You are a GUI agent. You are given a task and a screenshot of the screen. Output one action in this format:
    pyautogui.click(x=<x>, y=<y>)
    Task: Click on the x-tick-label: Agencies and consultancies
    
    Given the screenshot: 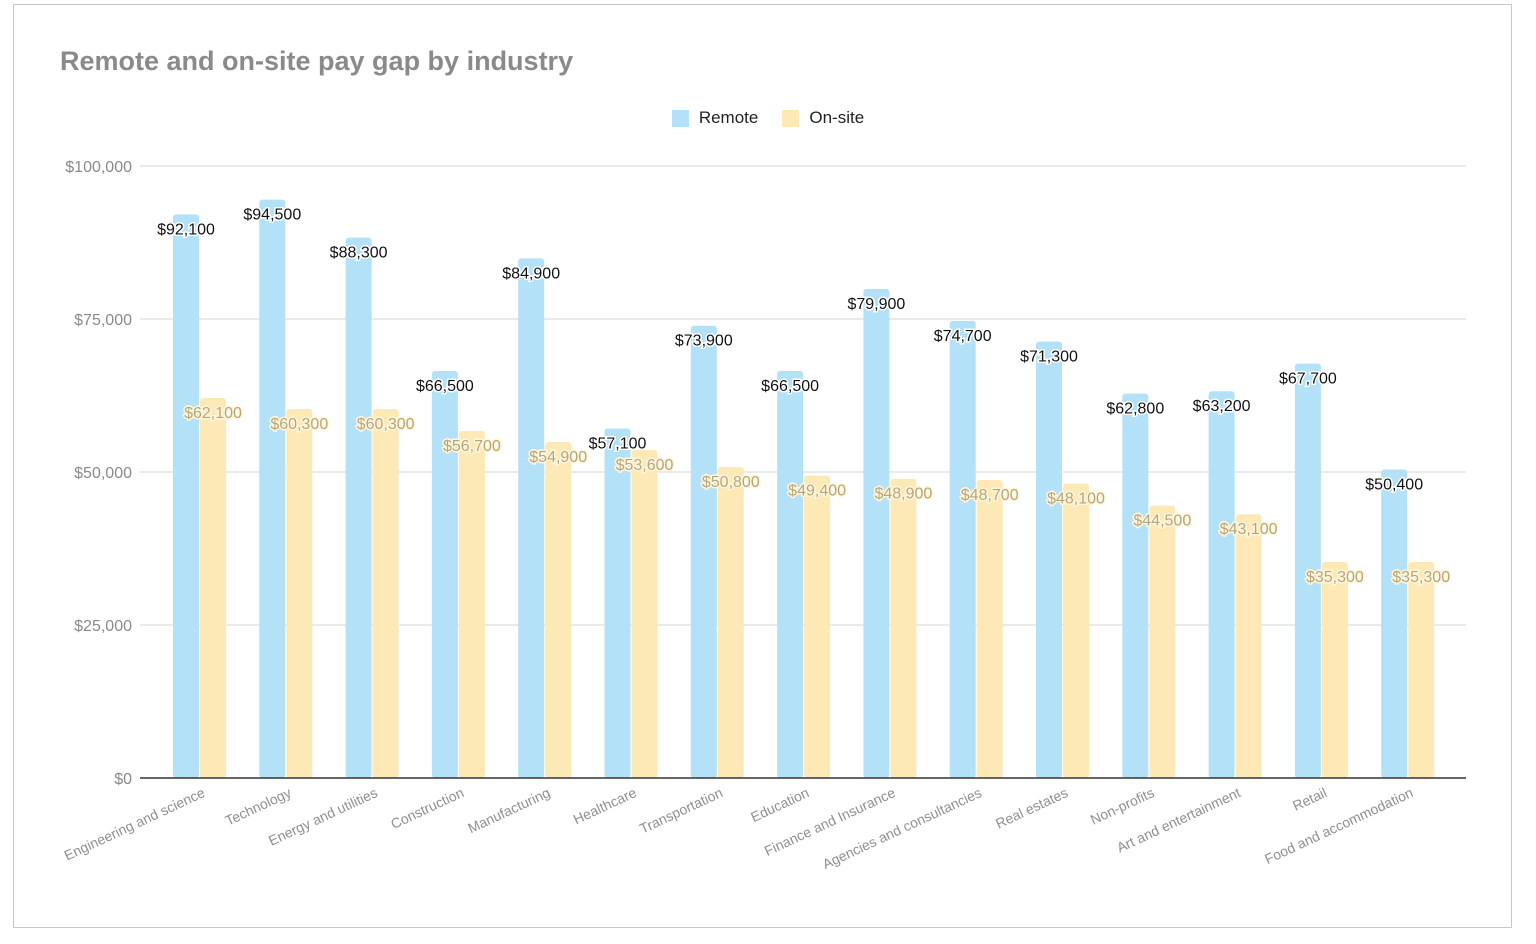 What is the action you would take?
    pyautogui.click(x=902, y=828)
    